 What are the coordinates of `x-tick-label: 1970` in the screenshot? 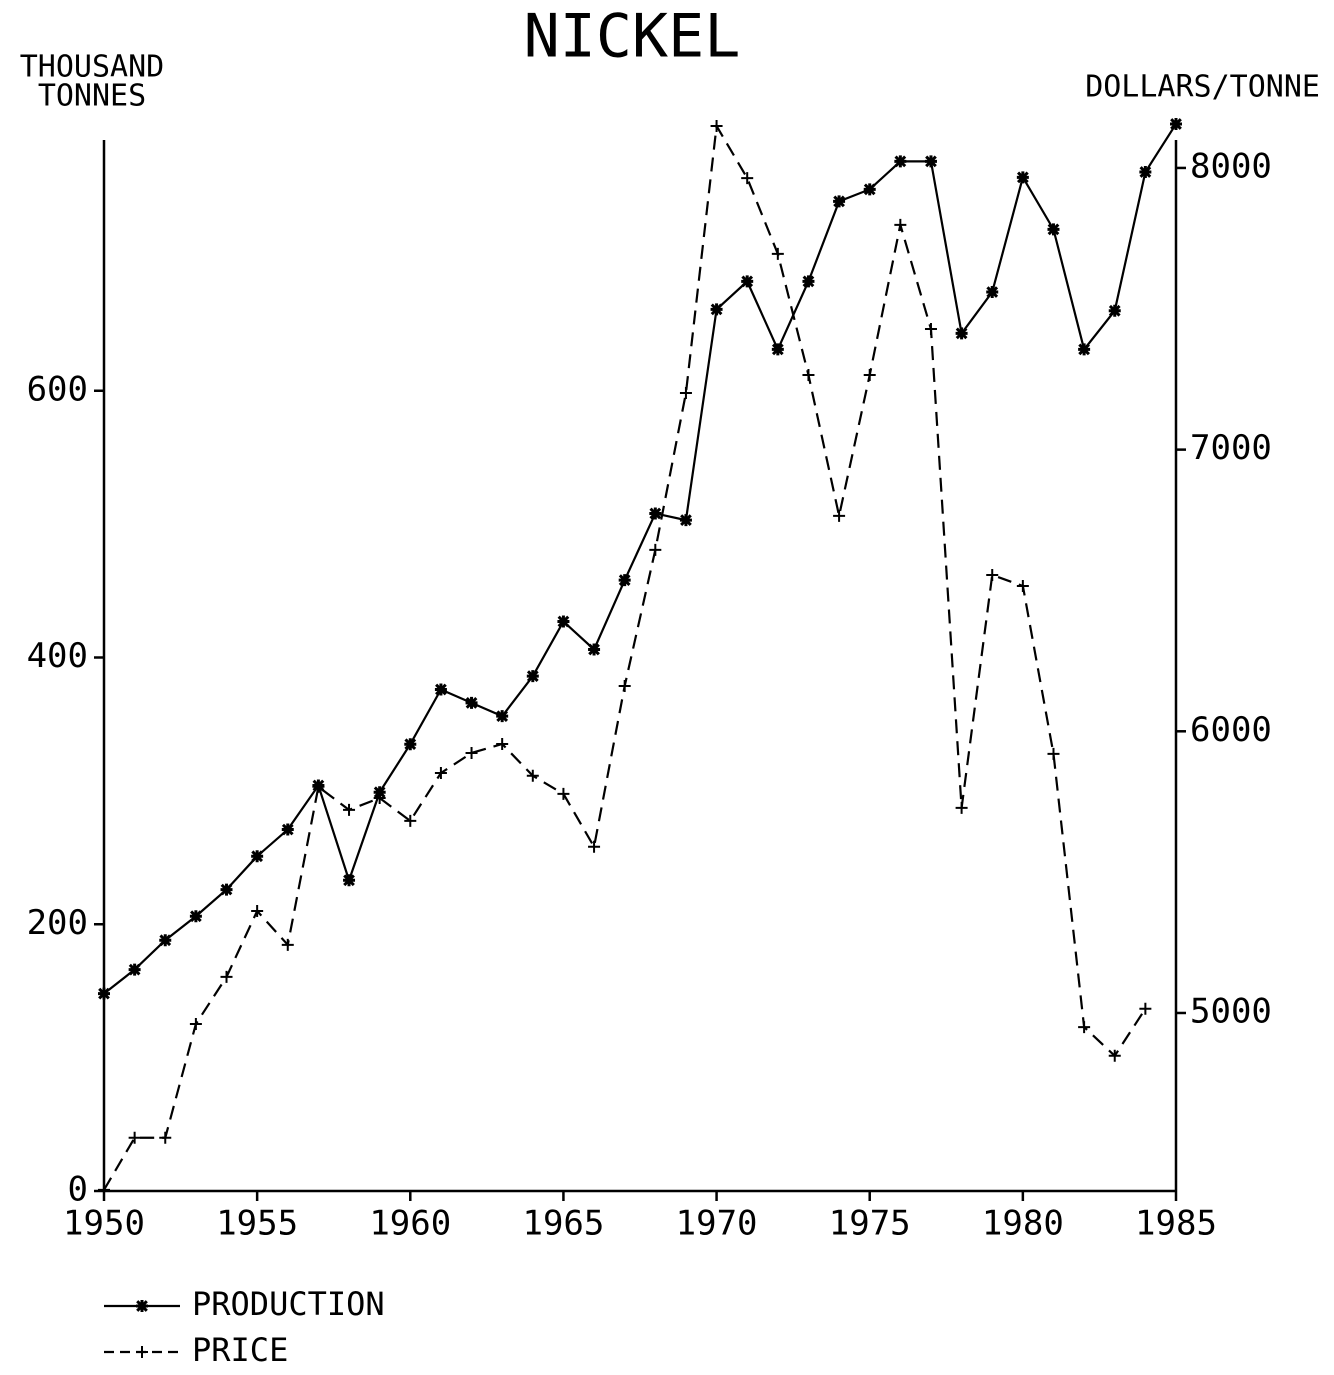 It's located at (717, 1224).